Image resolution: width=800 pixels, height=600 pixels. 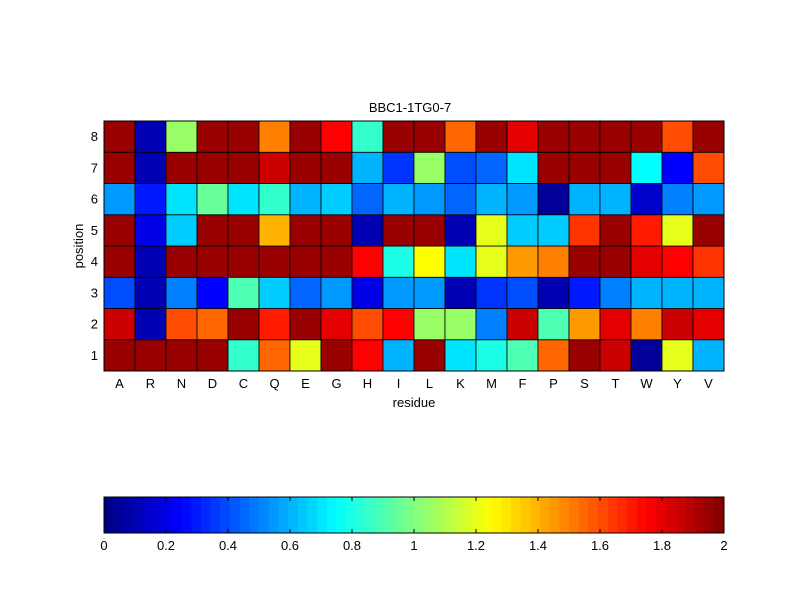 I want to click on colorbar-tick-labels: 0 0.2 0.4 0.6 0.8 1 1.2 1.4 1.6 1.8 2, so click(x=414, y=525).